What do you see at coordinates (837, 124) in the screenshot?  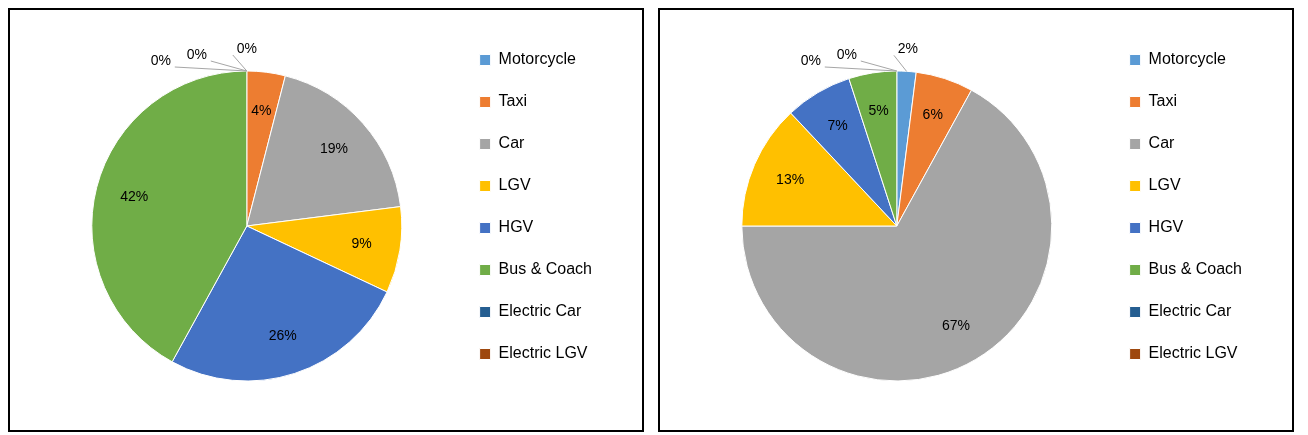 I see `data-label: 7%` at bounding box center [837, 124].